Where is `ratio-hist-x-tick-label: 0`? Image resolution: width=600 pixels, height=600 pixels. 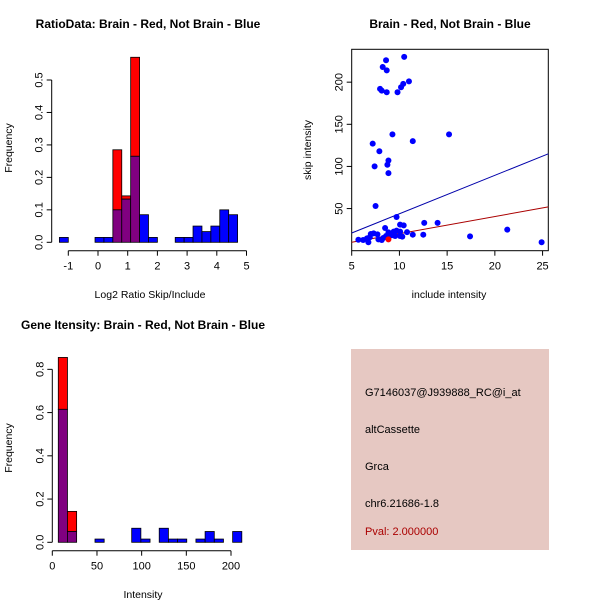 ratio-hist-x-tick-label: 0 is located at coordinates (98, 267).